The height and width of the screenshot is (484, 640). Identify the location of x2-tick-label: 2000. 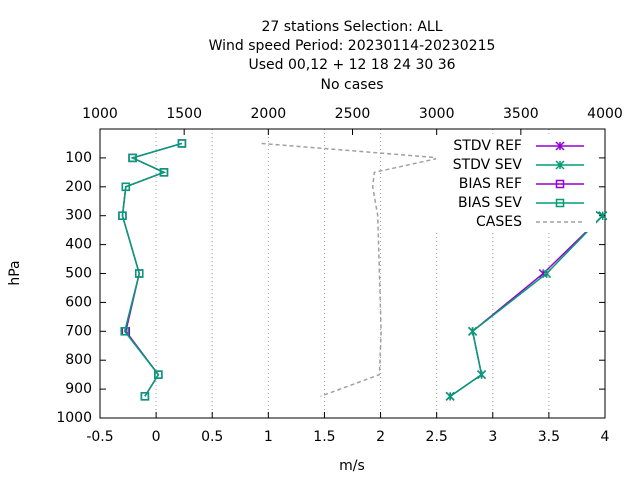
(269, 114).